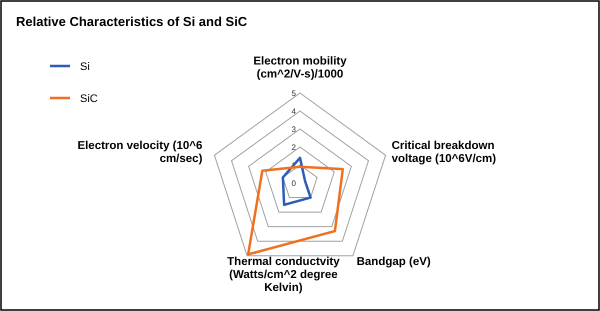 This screenshot has height=311, width=600. I want to click on spoke-label: Critical breakdown voltage (10^6V/cm), so click(444, 153).